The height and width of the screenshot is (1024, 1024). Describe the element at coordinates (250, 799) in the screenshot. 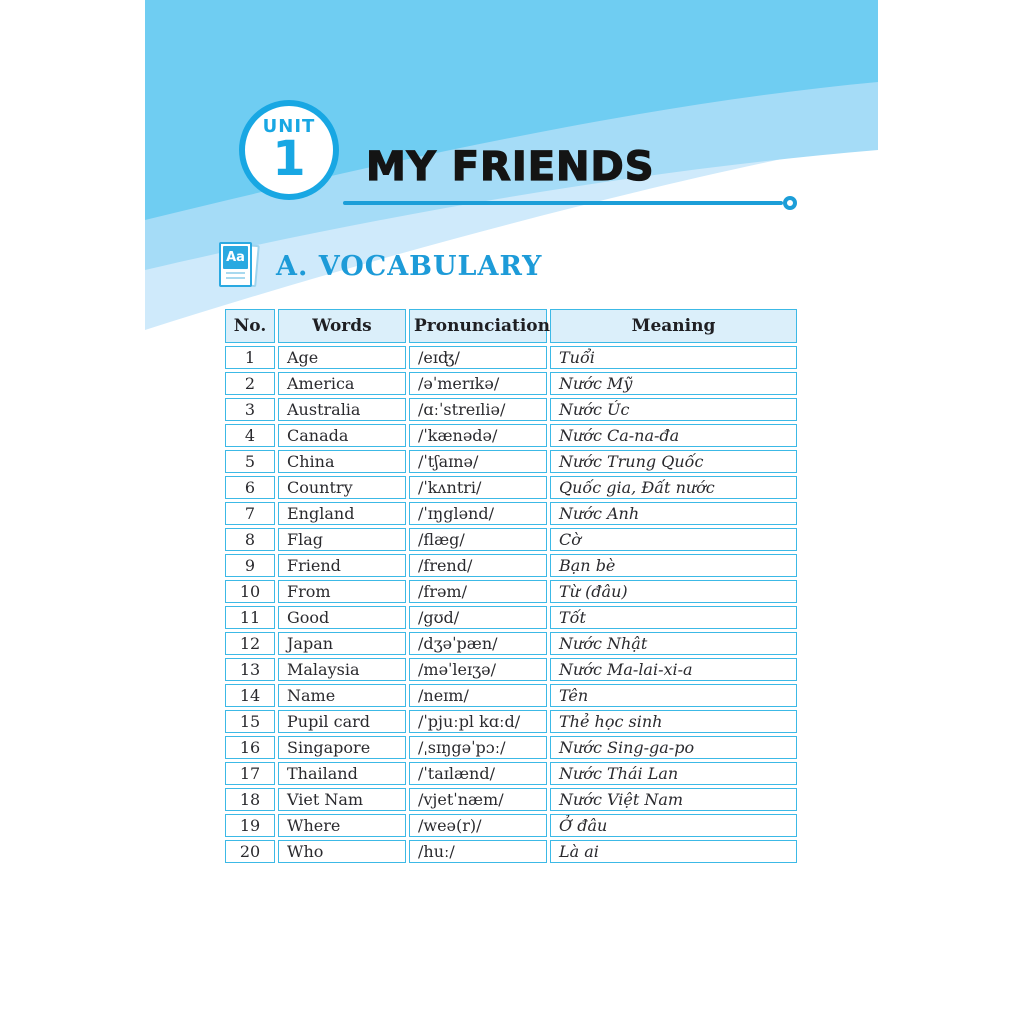

I see `row-number-cell: 18` at that location.